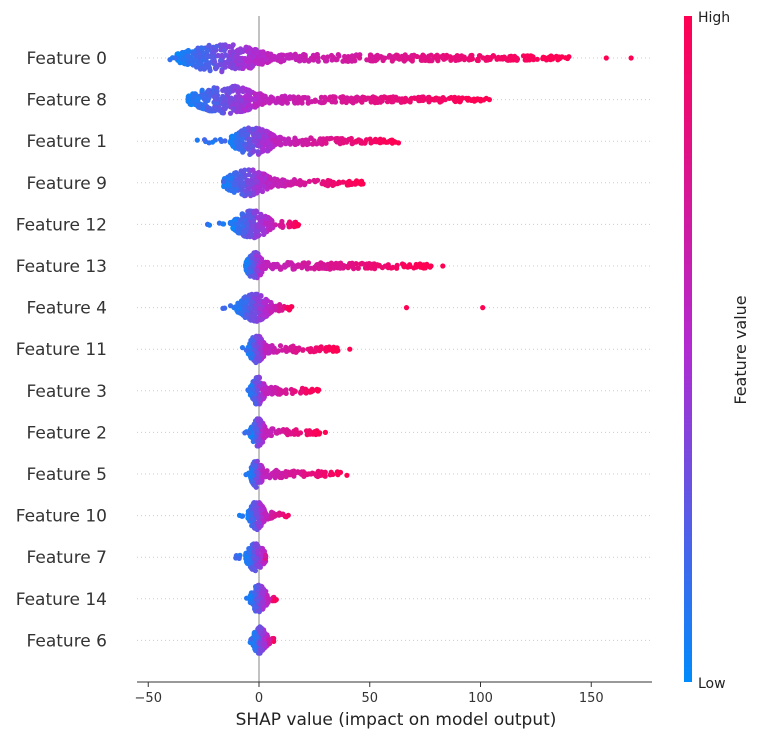 Image resolution: width=760 pixels, height=740 pixels. Describe the element at coordinates (67, 59) in the screenshot. I see `feature-label: Feature 0` at that location.